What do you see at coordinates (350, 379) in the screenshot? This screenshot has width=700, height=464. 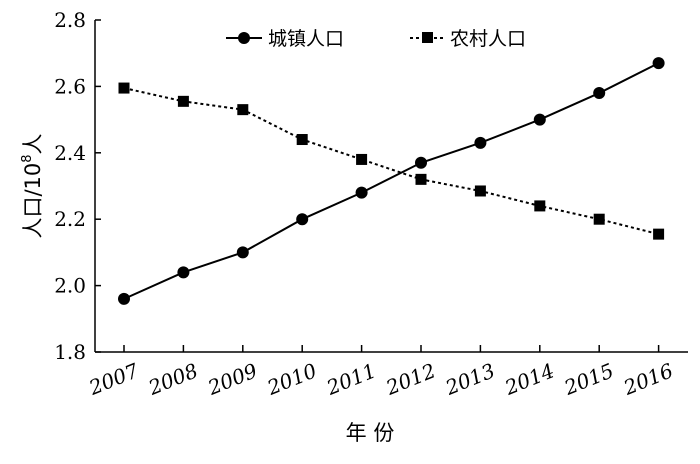 I see `x-tick-label: 2011` at bounding box center [350, 379].